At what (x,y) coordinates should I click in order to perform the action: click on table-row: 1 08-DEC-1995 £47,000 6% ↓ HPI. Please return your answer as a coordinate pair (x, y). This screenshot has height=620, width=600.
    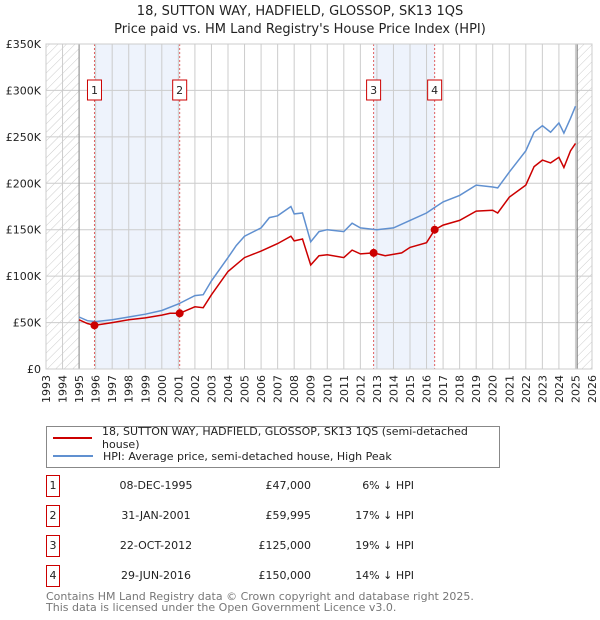
    Looking at the image, I should click on (246, 486).